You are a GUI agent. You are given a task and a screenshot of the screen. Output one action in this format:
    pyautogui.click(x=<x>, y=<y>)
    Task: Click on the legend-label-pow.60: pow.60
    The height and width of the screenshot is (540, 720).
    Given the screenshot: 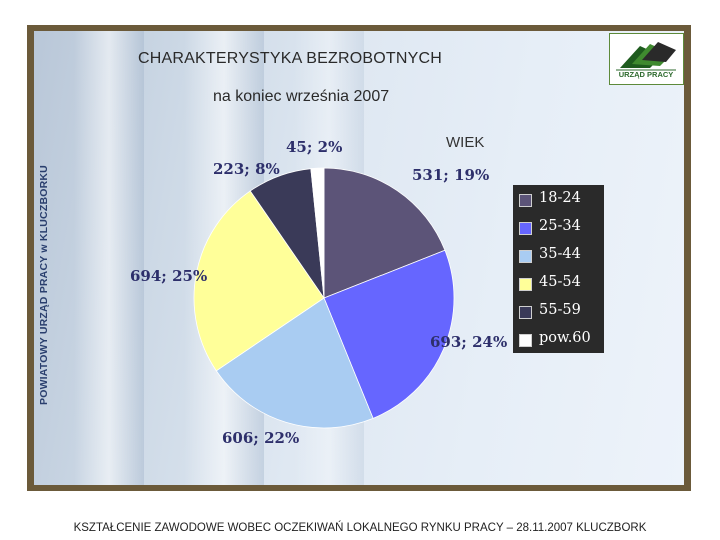 What is the action you would take?
    pyautogui.click(x=565, y=338)
    